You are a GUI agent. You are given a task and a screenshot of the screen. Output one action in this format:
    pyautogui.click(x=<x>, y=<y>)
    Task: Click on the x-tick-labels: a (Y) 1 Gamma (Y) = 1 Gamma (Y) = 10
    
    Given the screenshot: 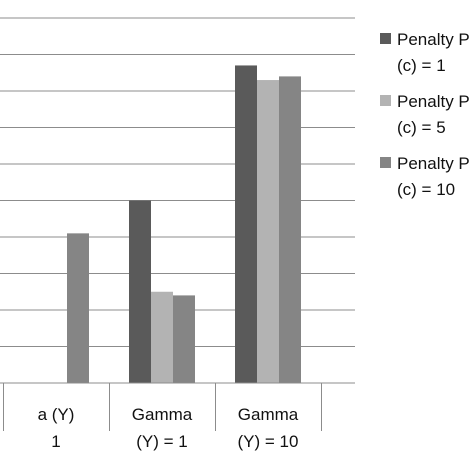 What is the action you would take?
    pyautogui.click(x=168, y=428)
    